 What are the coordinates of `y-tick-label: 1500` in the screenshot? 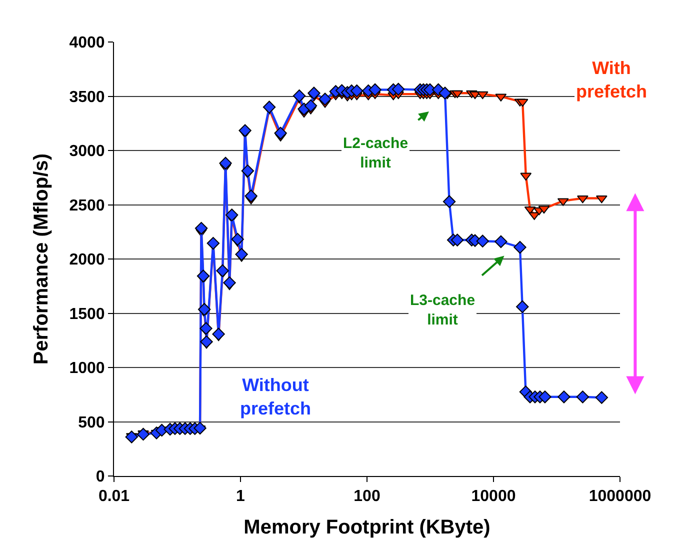 It's located at (87, 314).